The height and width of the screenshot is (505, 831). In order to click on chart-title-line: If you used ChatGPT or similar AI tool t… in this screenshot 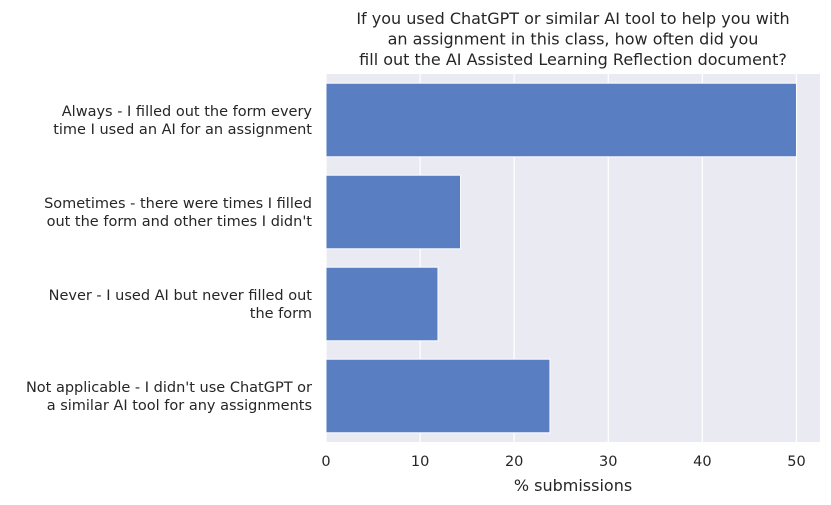, I will do `click(572, 18)`.